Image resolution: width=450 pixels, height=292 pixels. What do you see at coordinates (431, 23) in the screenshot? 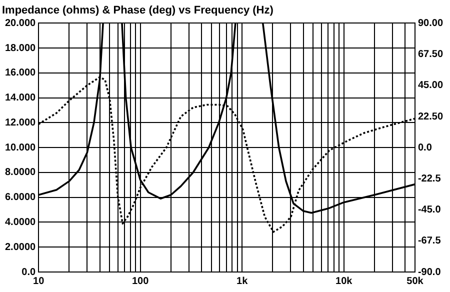
I see `y2-tick-label: 90.00` at bounding box center [431, 23].